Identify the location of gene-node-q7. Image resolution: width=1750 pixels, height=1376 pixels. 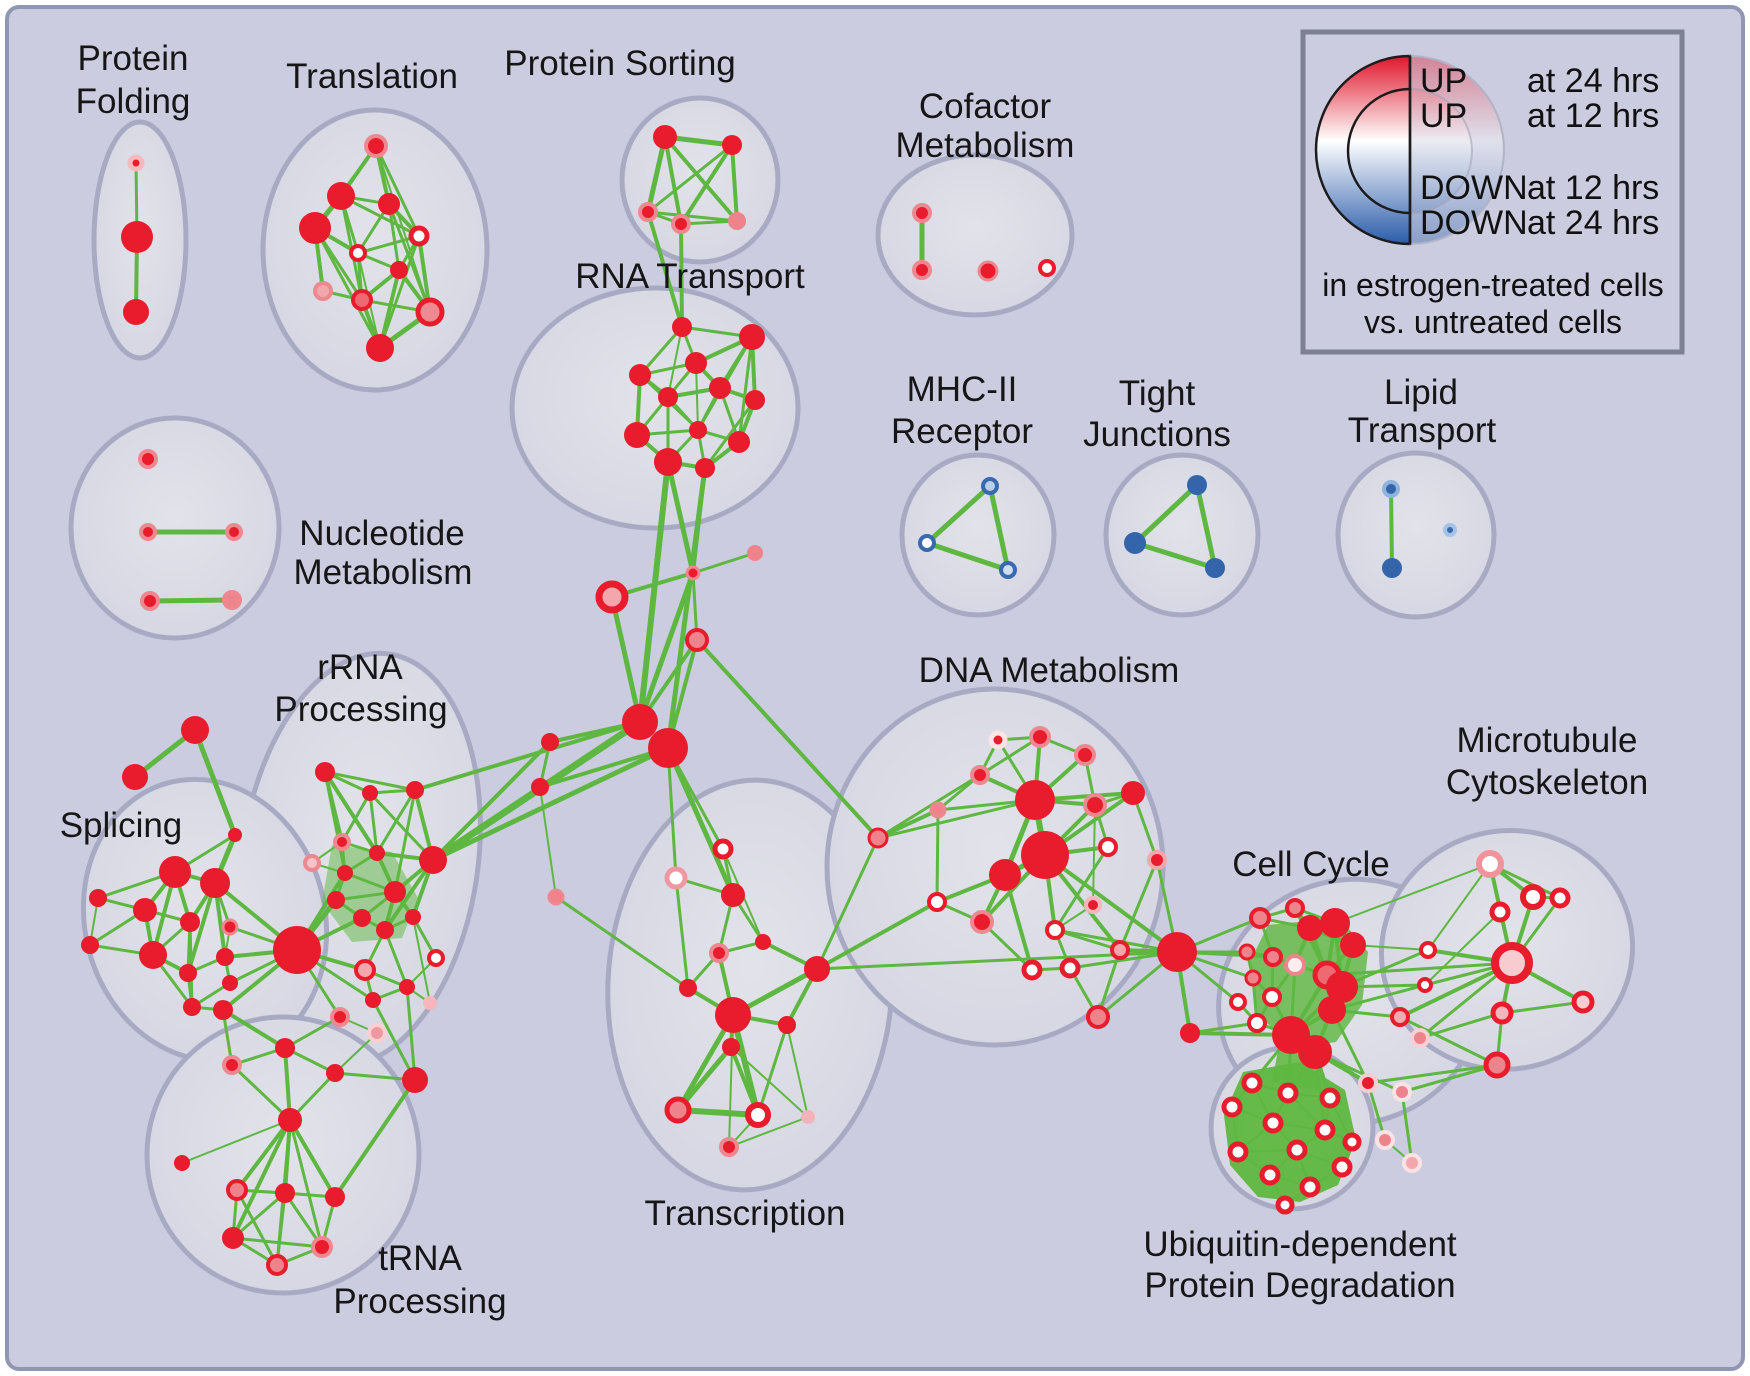
(345, 873).